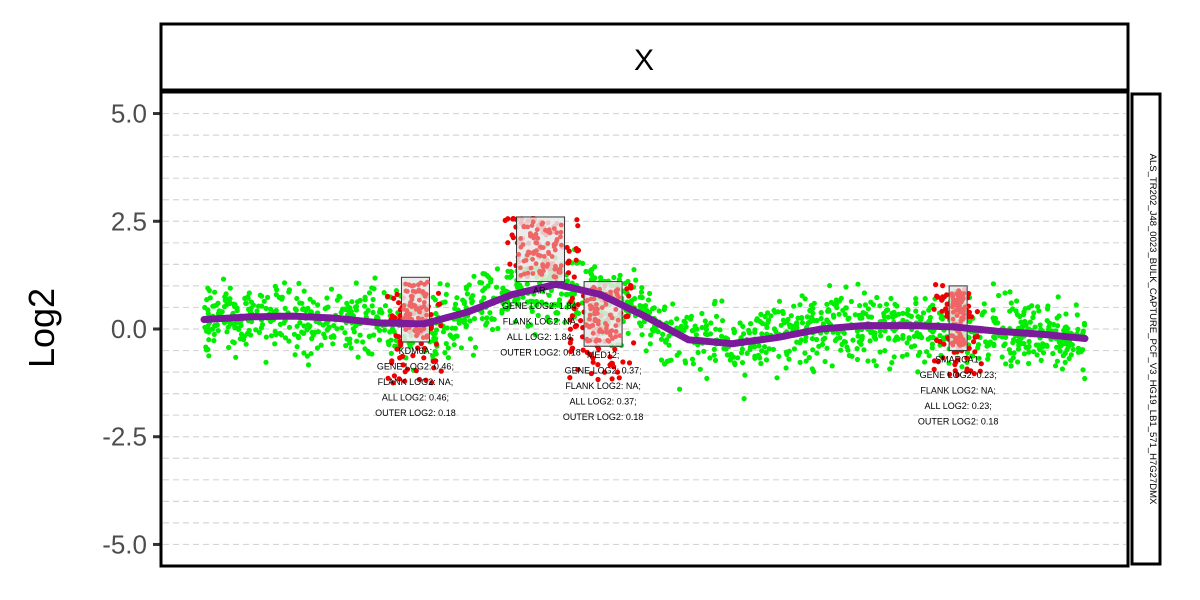 The image size is (1200, 600). What do you see at coordinates (958, 375) in the screenshot?
I see `gene-annotation-line: GENE LOG2: 0.23;` at bounding box center [958, 375].